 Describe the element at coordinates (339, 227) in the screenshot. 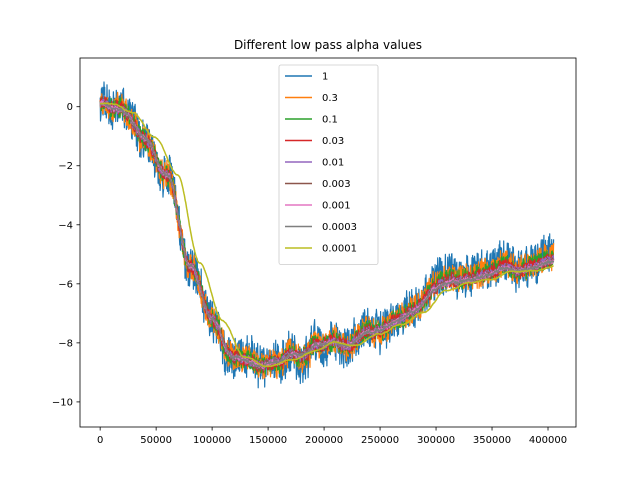

I see `legend-label-0.0003: 0.0003` at that location.